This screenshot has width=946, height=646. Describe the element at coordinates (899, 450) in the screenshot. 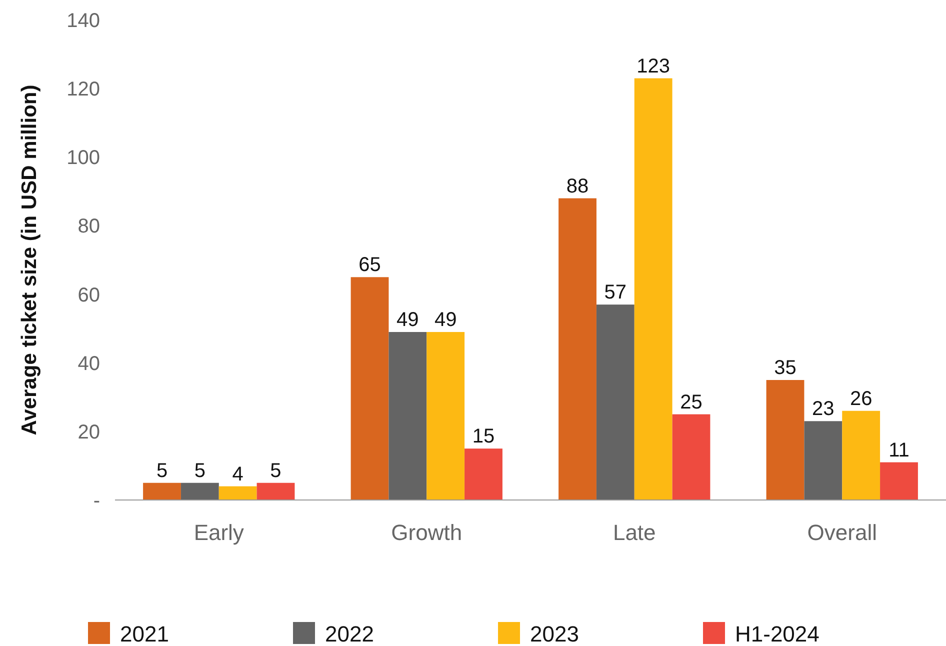

I see `data-label: 11` at that location.